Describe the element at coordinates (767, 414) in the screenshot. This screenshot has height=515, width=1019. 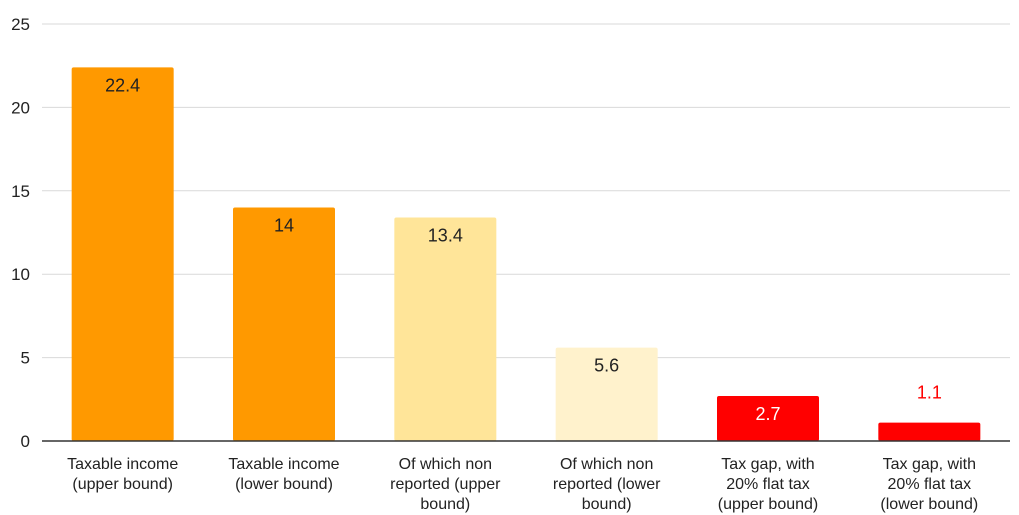
I see `bar-value-label: 2.7` at that location.